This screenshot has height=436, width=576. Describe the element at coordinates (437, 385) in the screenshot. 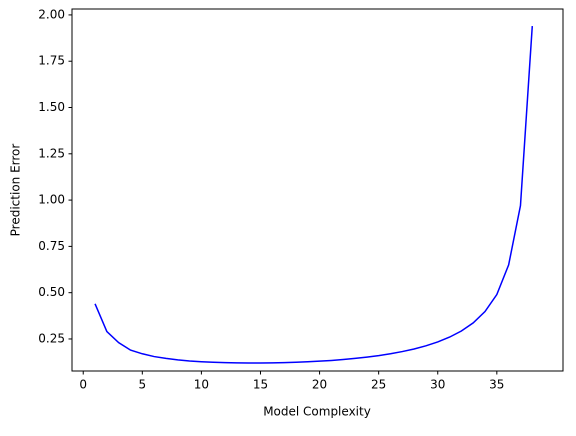

I see `x-tick-label: 30` at that location.